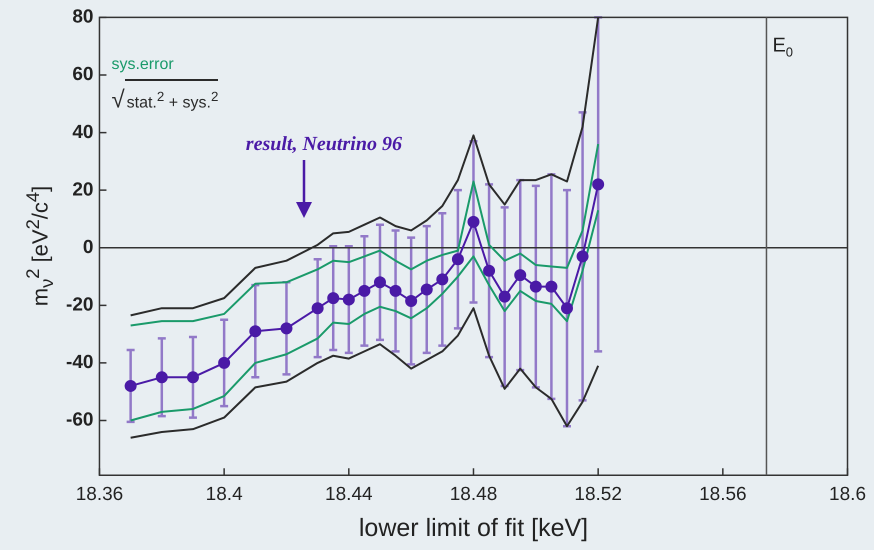  Describe the element at coordinates (473, 528) in the screenshot. I see `x-axis-title: lower limit of fit [keV]` at that location.